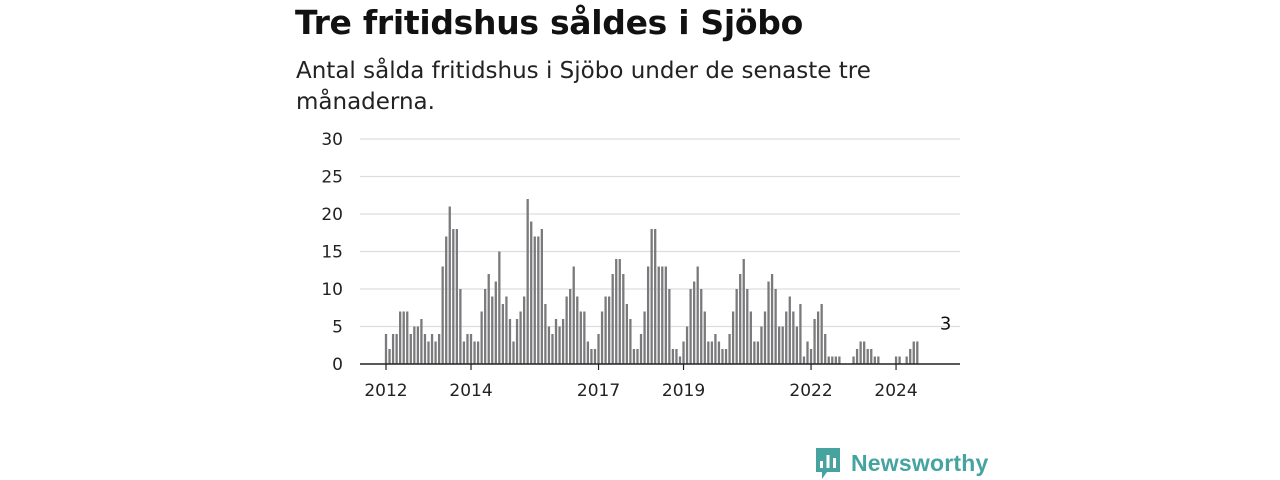 The width and height of the screenshot is (1280, 480). What do you see at coordinates (332, 215) in the screenshot?
I see `y-tick-label: 20` at bounding box center [332, 215].